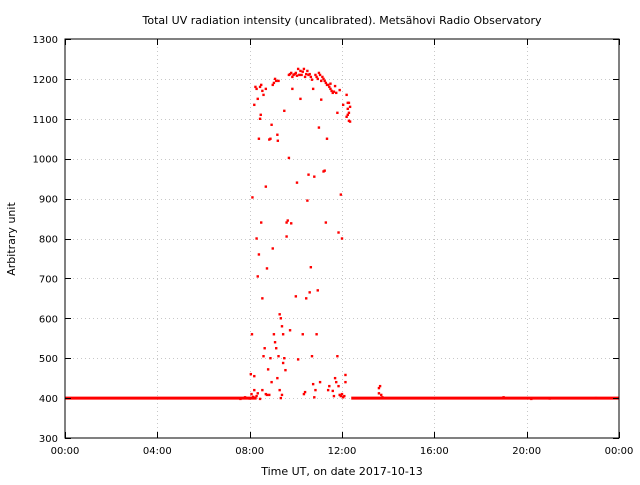 The height and width of the screenshot is (485, 640). Describe the element at coordinates (48, 200) in the screenshot. I see `y-tick-label: 900` at that location.